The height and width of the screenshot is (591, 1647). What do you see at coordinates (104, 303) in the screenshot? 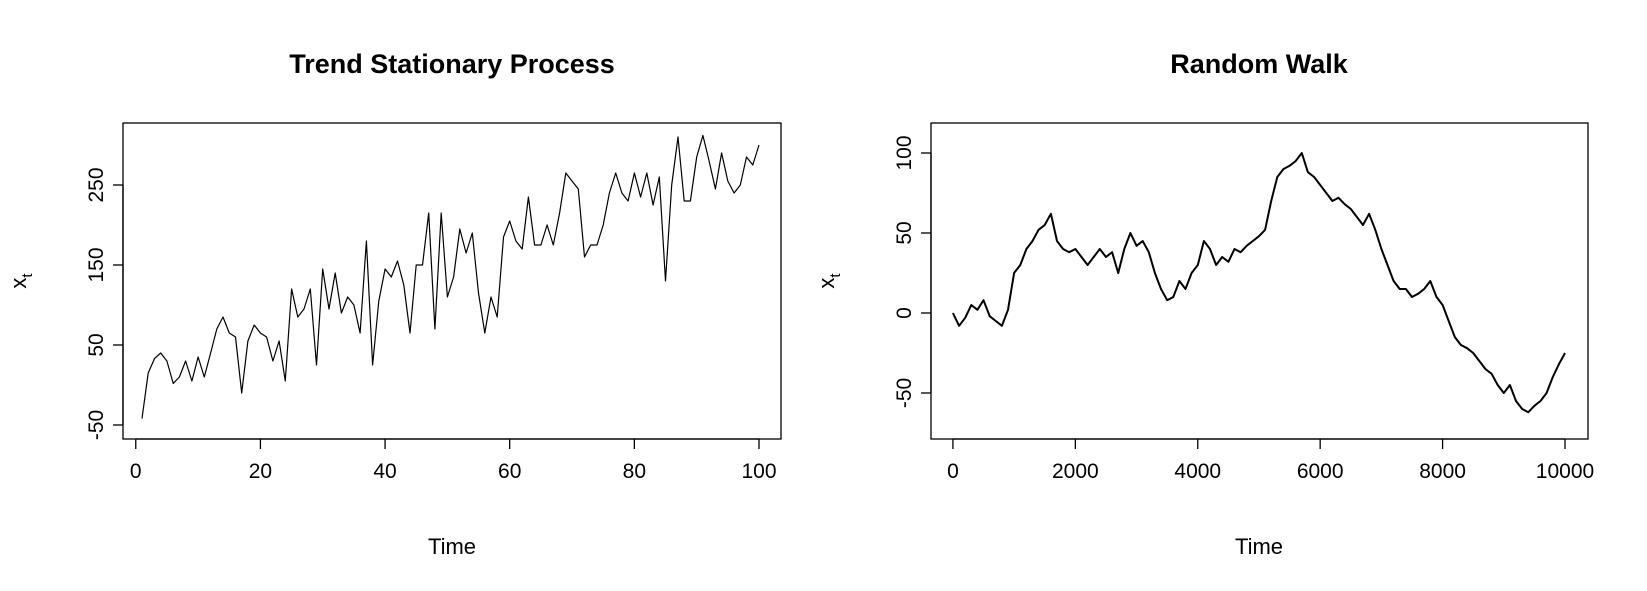
I see `y-axis: -50 50 150 250` at bounding box center [104, 303].